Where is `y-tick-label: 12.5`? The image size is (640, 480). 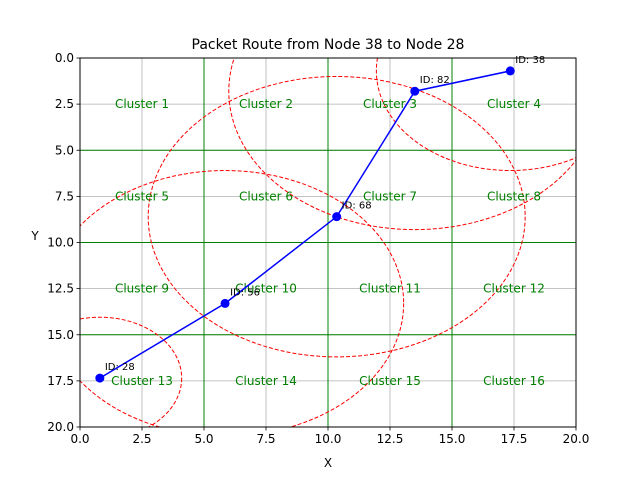
y-tick-label: 12.5 is located at coordinates (60, 289).